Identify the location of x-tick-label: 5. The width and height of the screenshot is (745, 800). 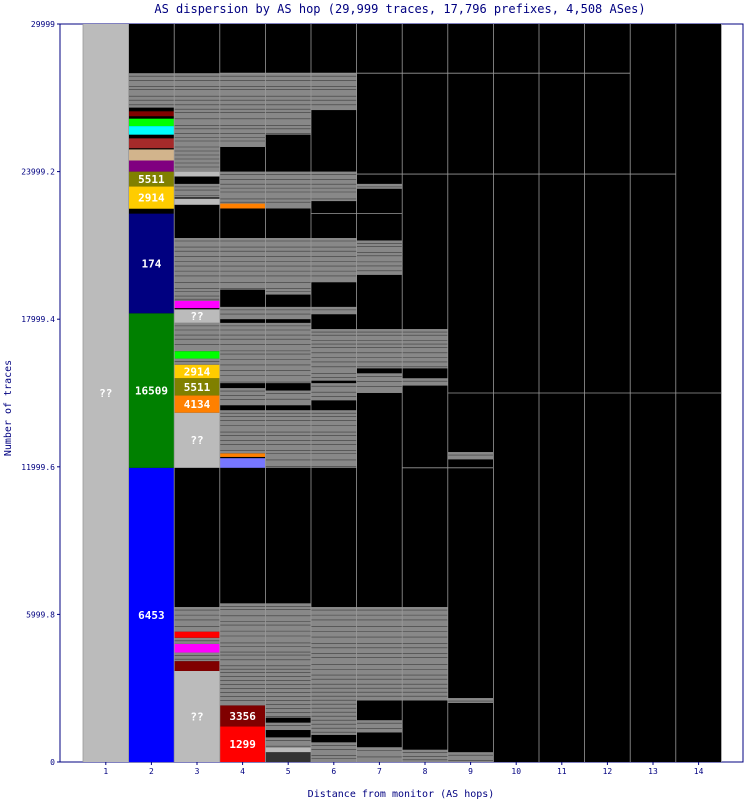
(288, 771).